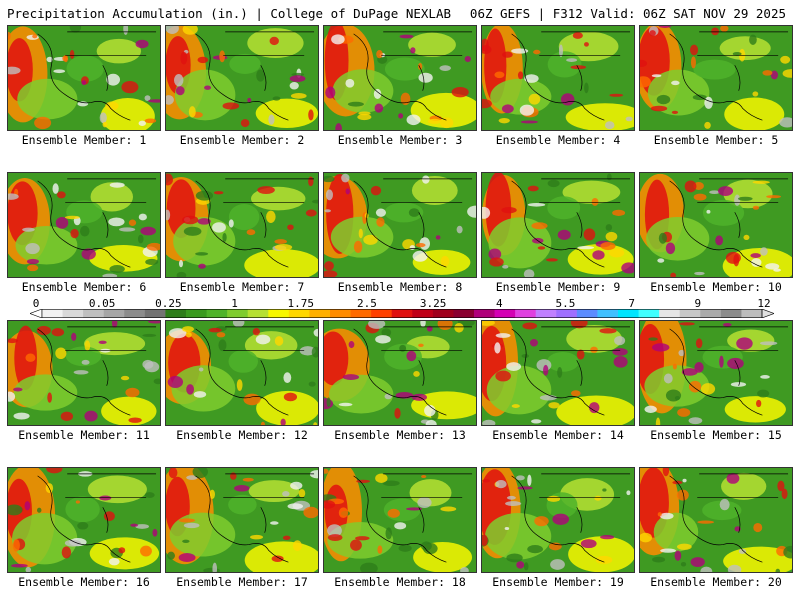 This screenshot has width=800, height=600. I want to click on ensemble-panel: Ensemble Member: 20, so click(716, 528).